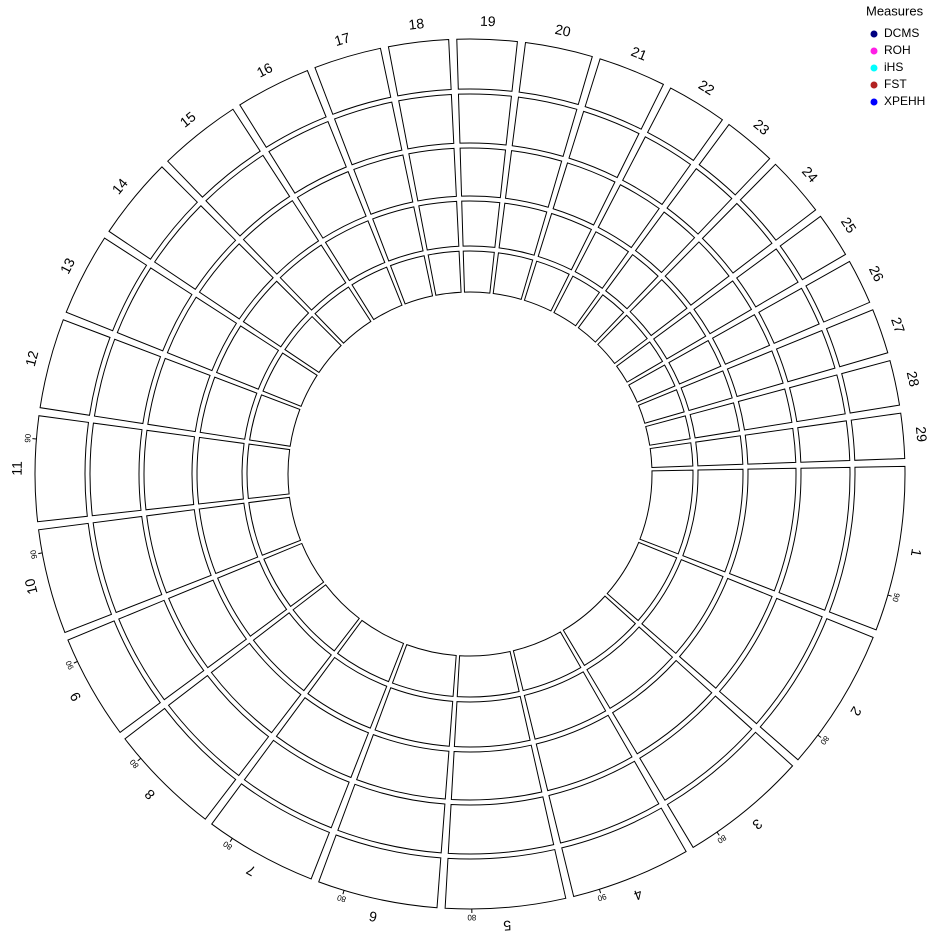 This screenshot has width=941, height=941. Describe the element at coordinates (30, 586) in the screenshot. I see `chromosome-label: 10` at that location.